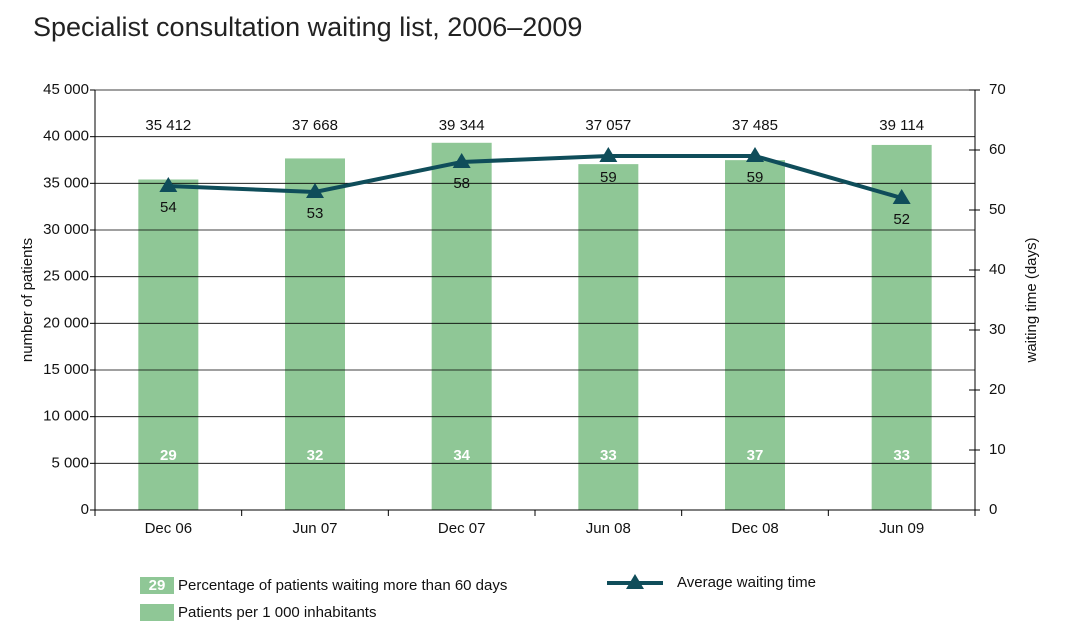  I want to click on y-tick-label: 30 000, so click(66, 229).